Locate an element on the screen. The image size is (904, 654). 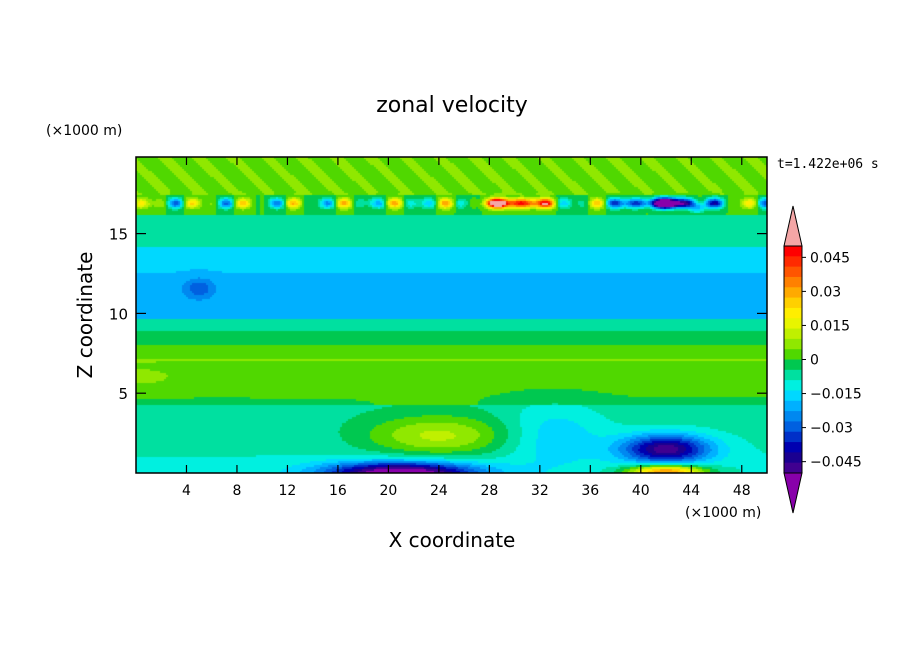
x-tick-label: 40 is located at coordinates (641, 491).